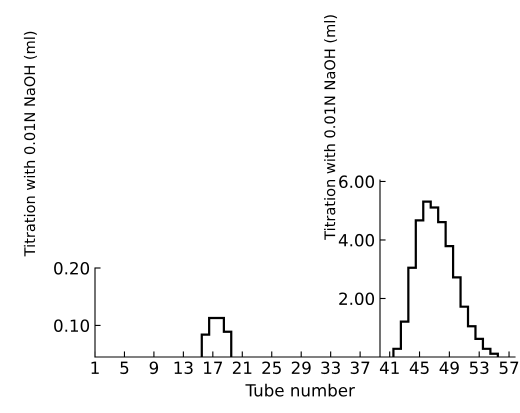  I want to click on x-tick-label: 1, so click(95, 368).